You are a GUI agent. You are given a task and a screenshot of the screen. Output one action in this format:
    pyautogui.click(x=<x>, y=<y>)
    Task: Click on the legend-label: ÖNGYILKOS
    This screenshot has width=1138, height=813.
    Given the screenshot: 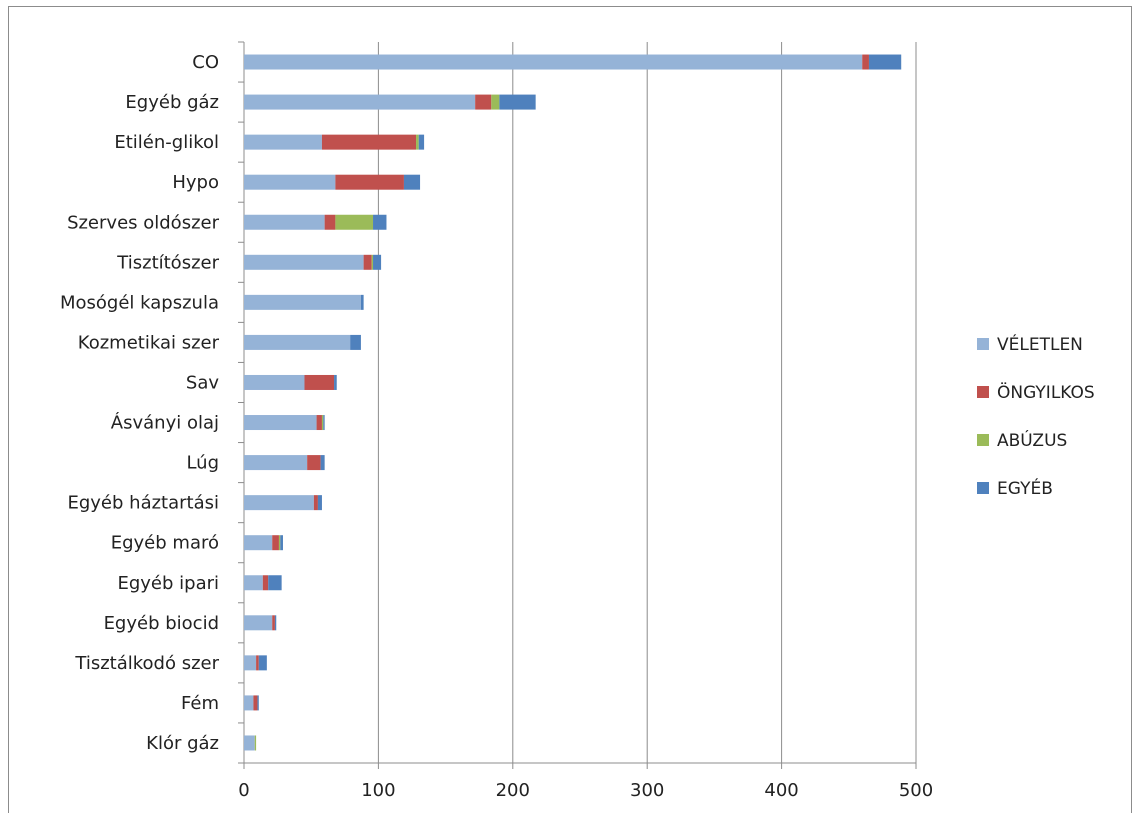 What is the action you would take?
    pyautogui.click(x=1046, y=392)
    